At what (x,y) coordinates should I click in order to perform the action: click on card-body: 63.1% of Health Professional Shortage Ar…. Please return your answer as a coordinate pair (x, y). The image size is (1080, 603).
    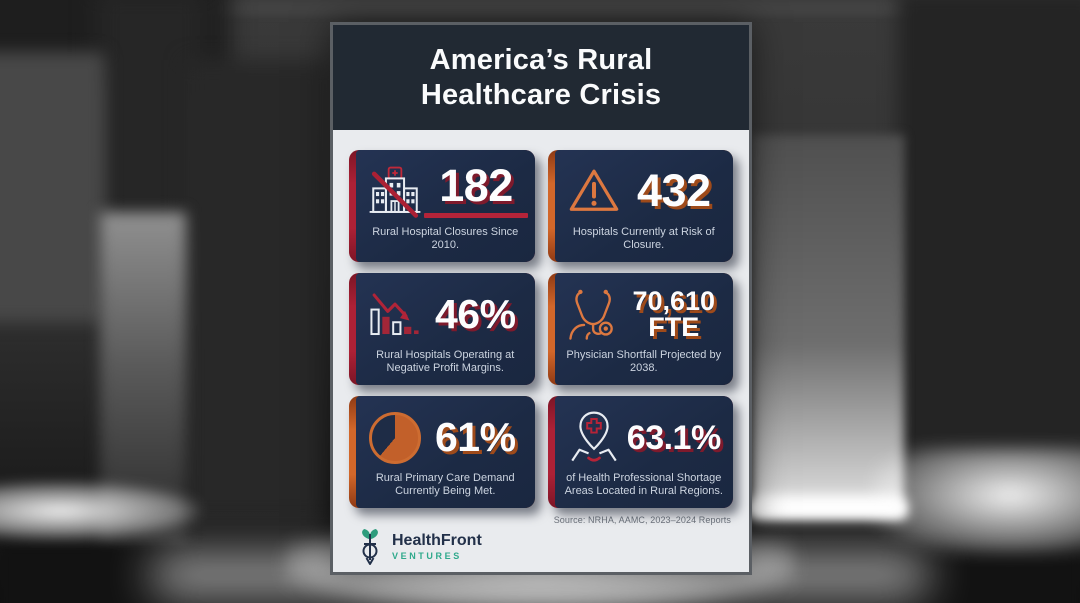
    Looking at the image, I should click on (643, 452).